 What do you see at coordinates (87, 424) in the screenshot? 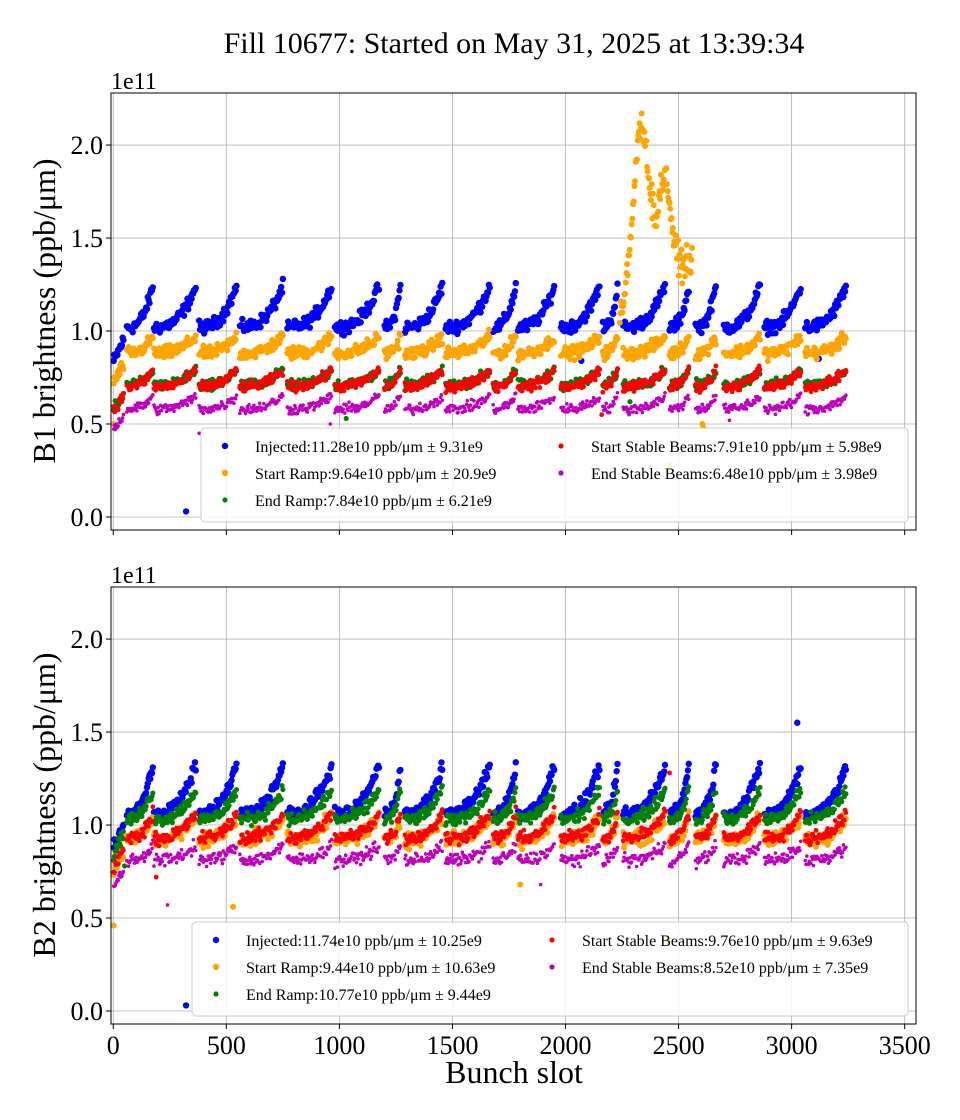
I see `b1-y-tick-label: 0.5` at bounding box center [87, 424].